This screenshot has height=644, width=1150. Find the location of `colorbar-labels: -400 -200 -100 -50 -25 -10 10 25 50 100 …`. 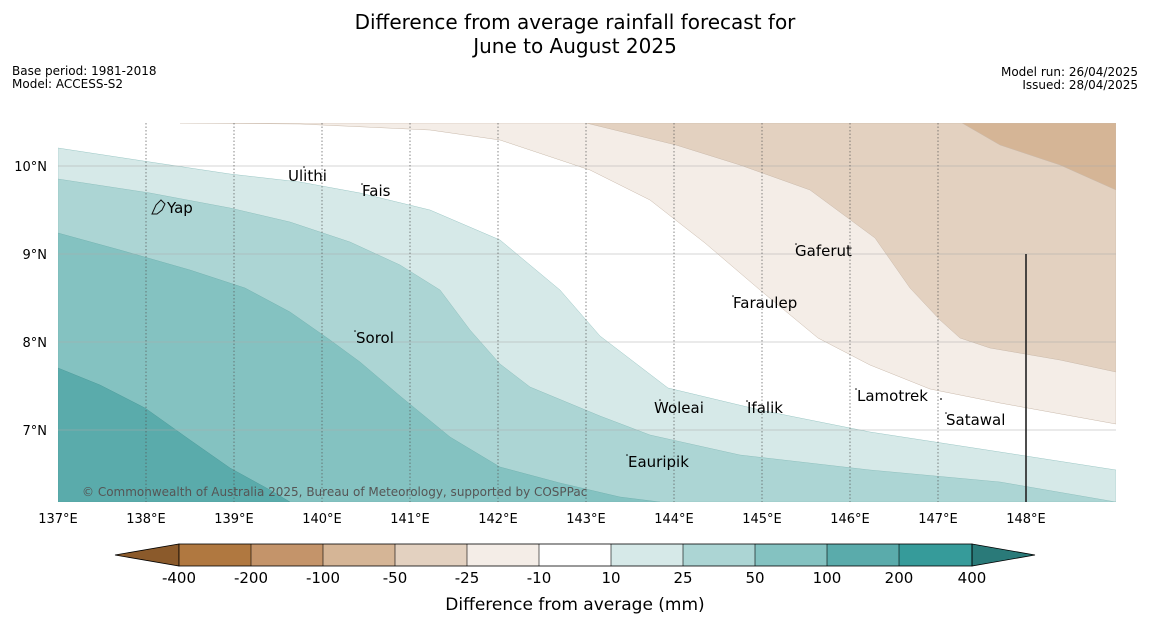

colorbar-labels: -400 -200 -100 -50 -25 -10 10 25 50 100 … is located at coordinates (574, 578).